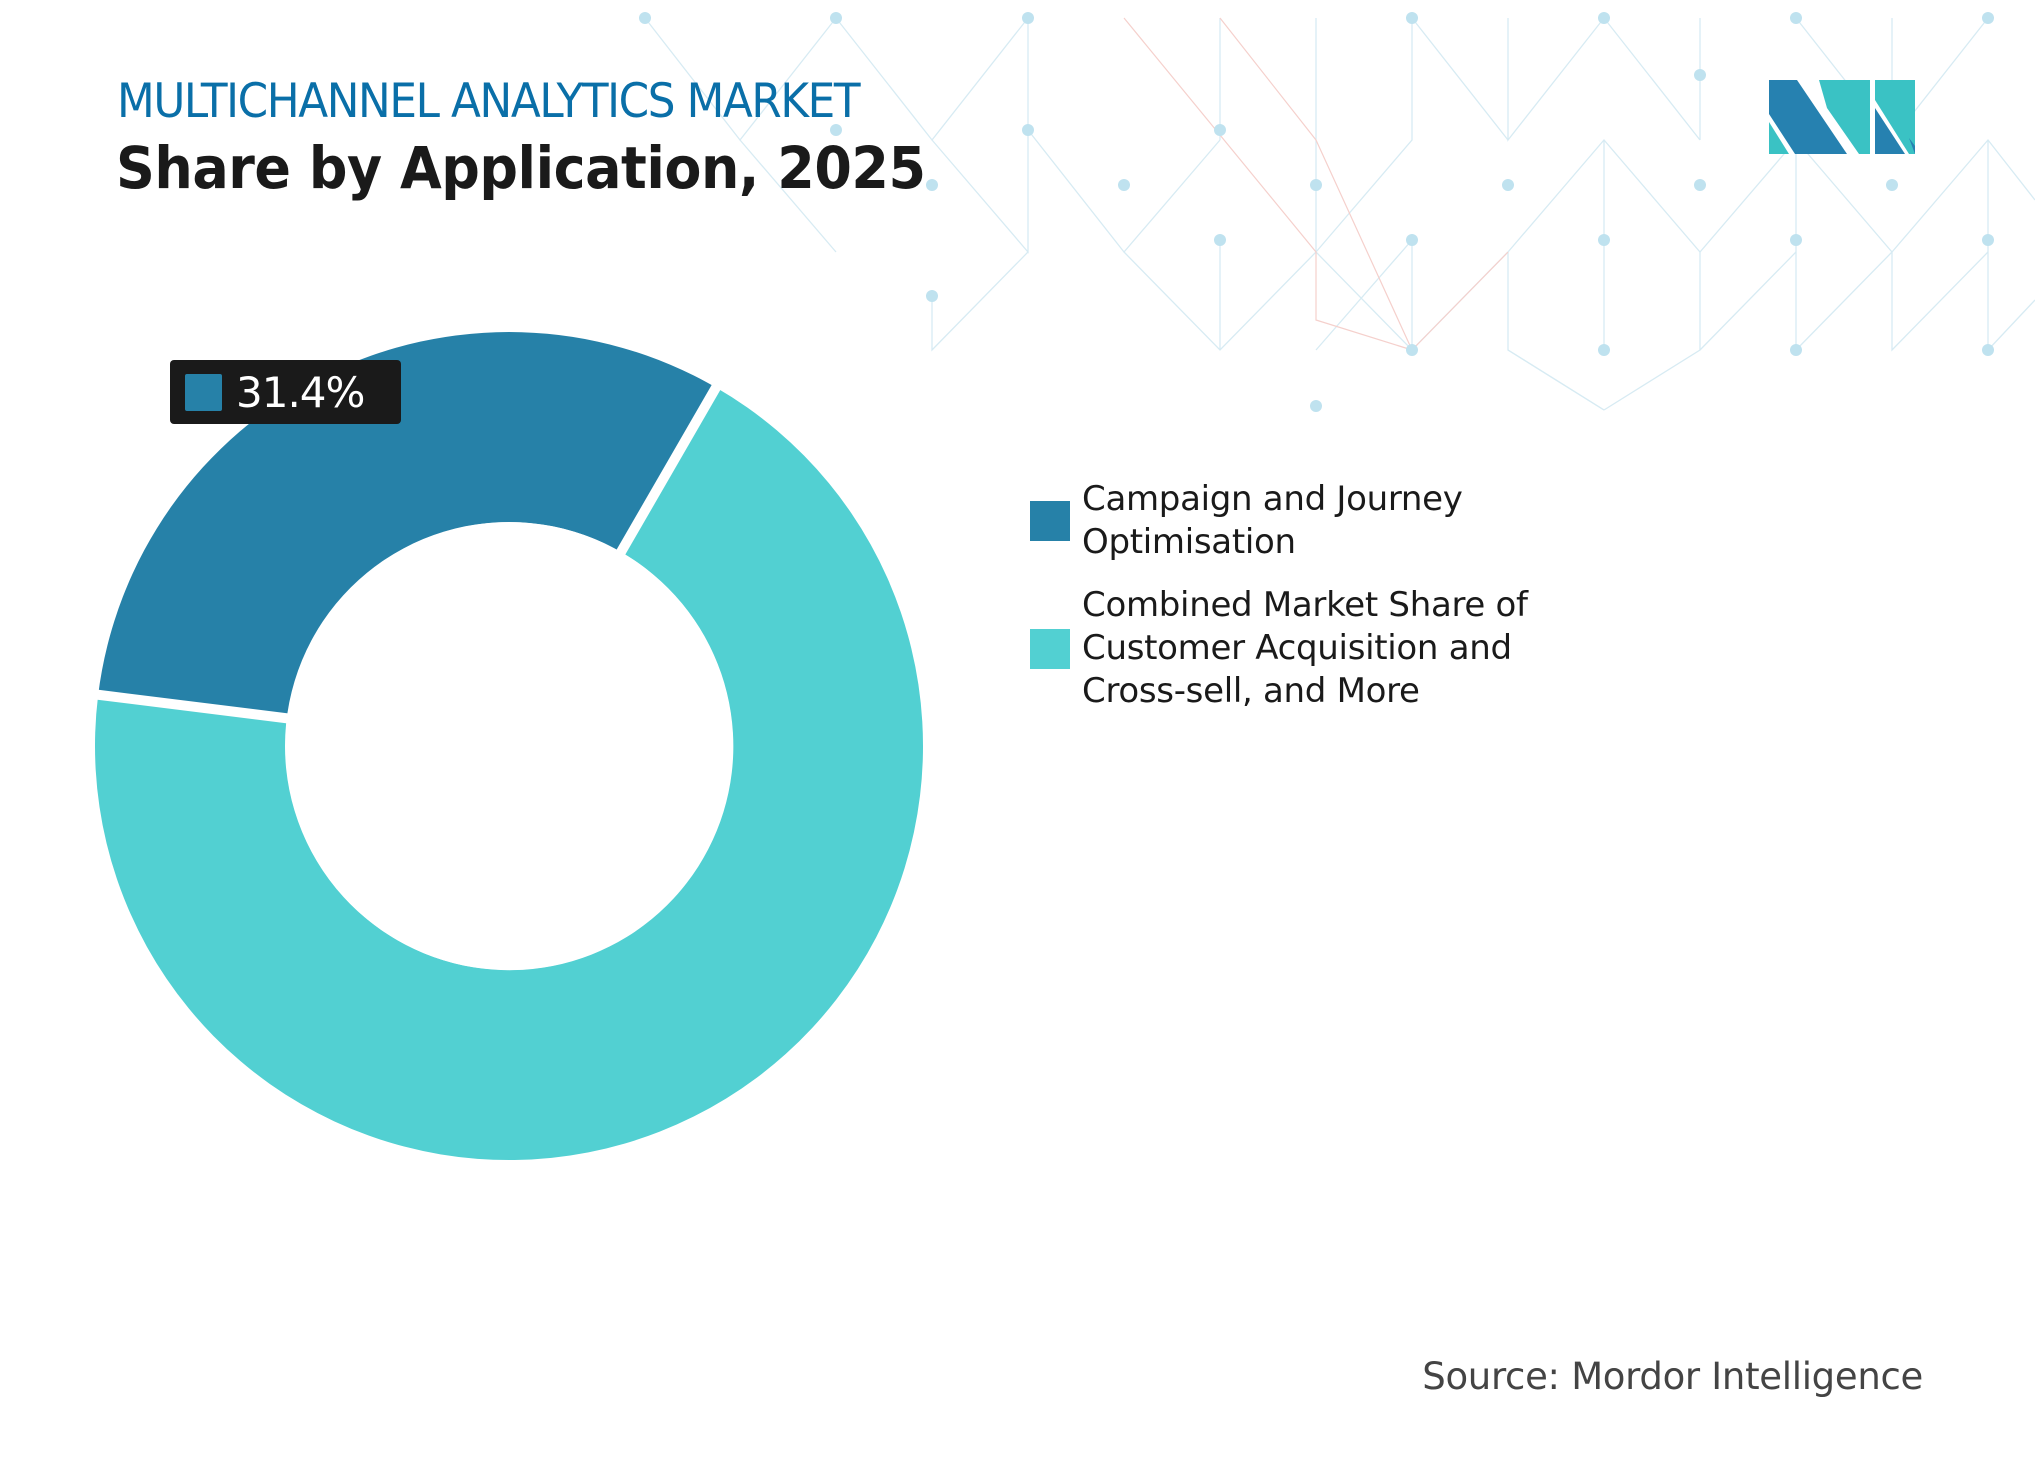 The height and width of the screenshot is (1480, 2035). What do you see at coordinates (300, 392) in the screenshot?
I see `data-label-value: 31.4%` at bounding box center [300, 392].